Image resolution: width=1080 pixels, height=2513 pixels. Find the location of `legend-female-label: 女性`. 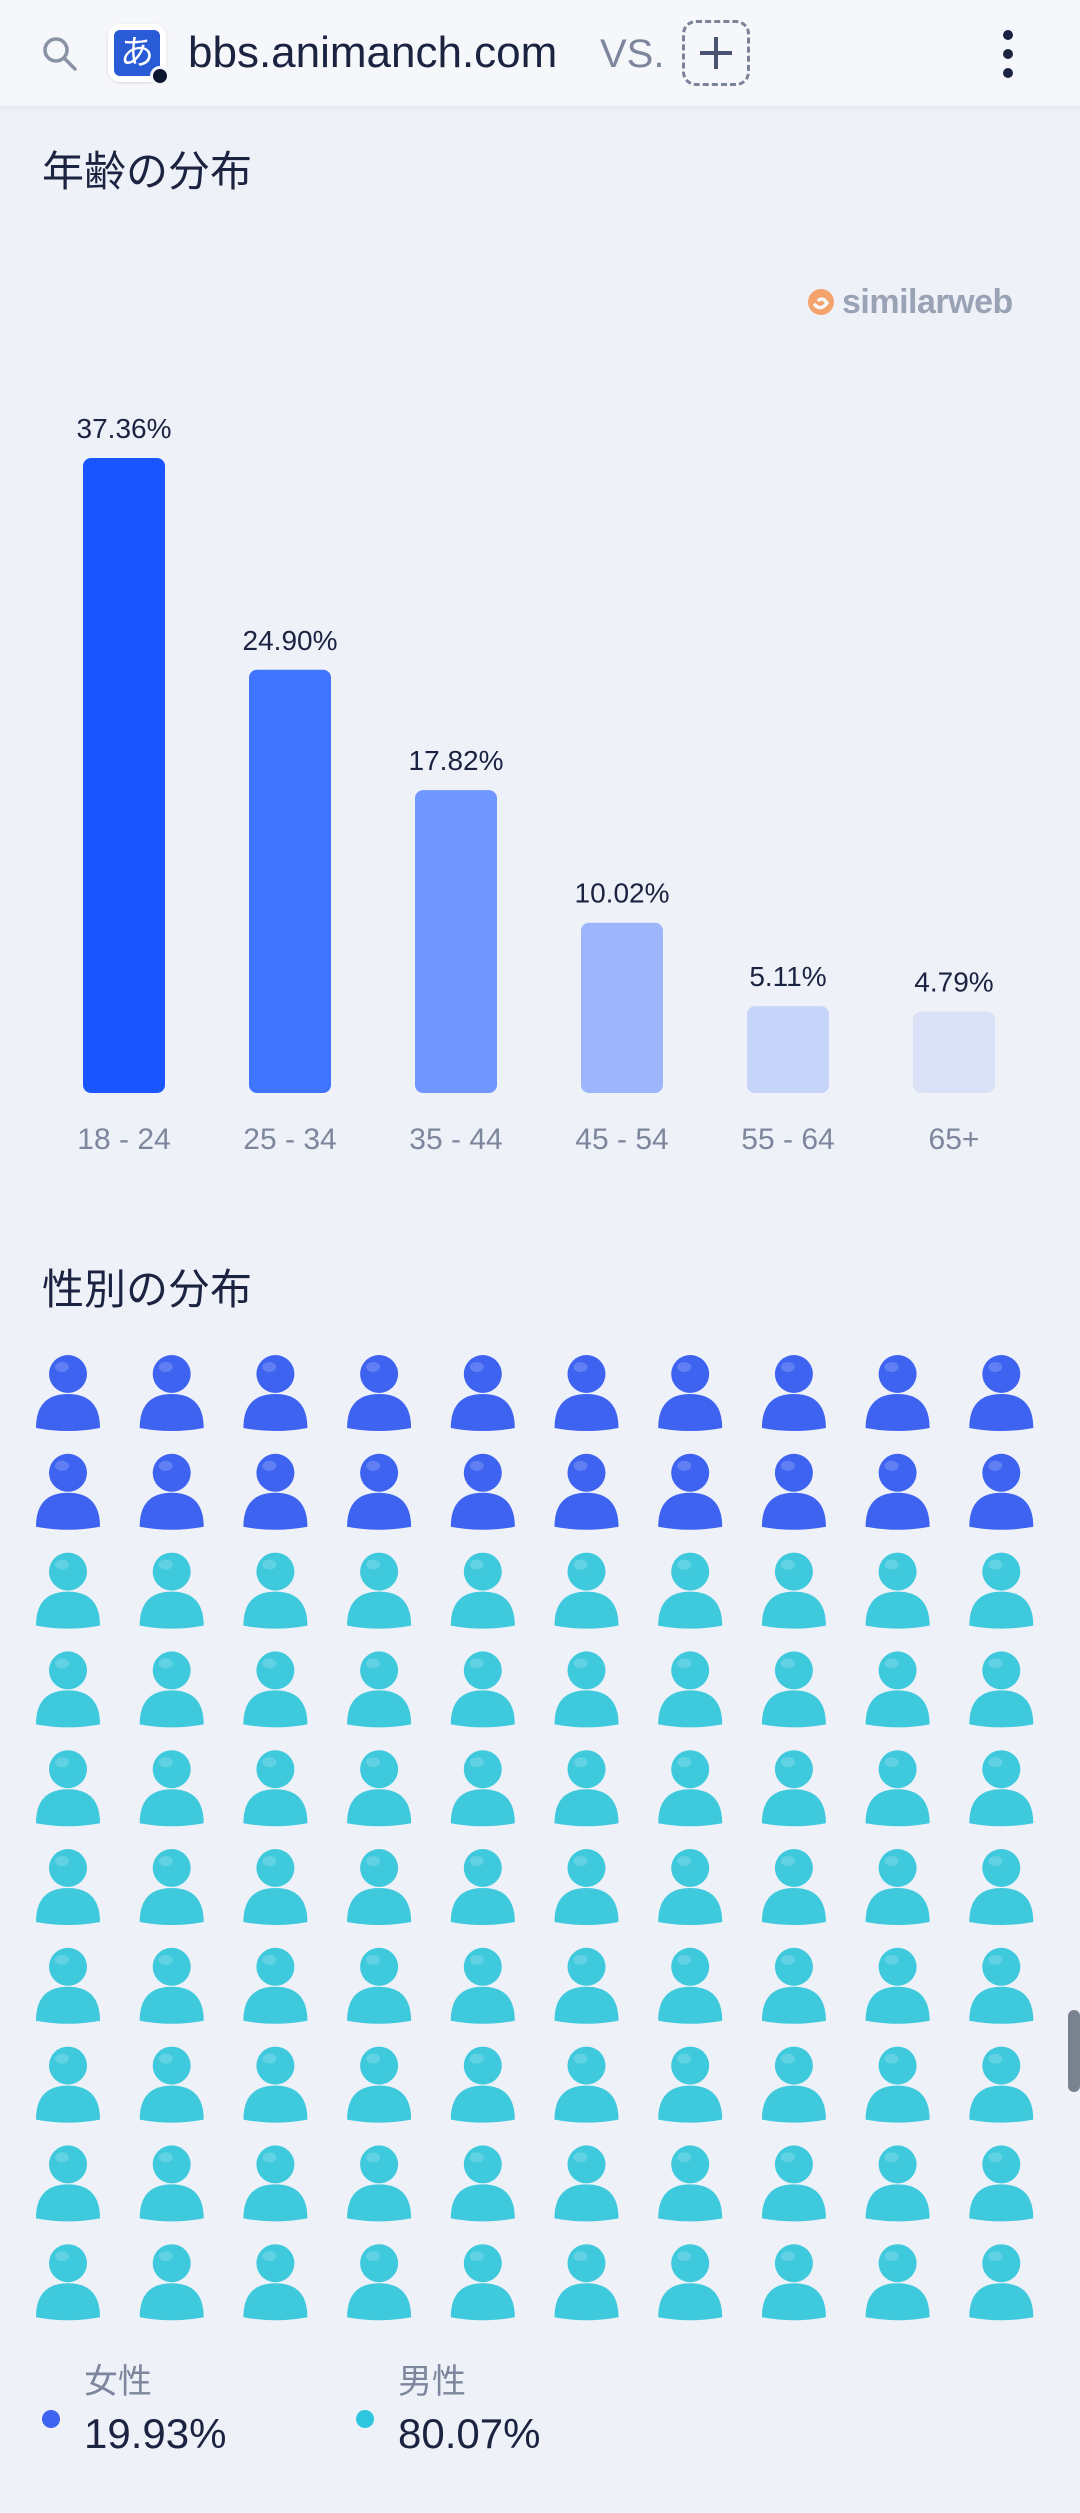

legend-female-label: 女性 is located at coordinates (118, 2382).